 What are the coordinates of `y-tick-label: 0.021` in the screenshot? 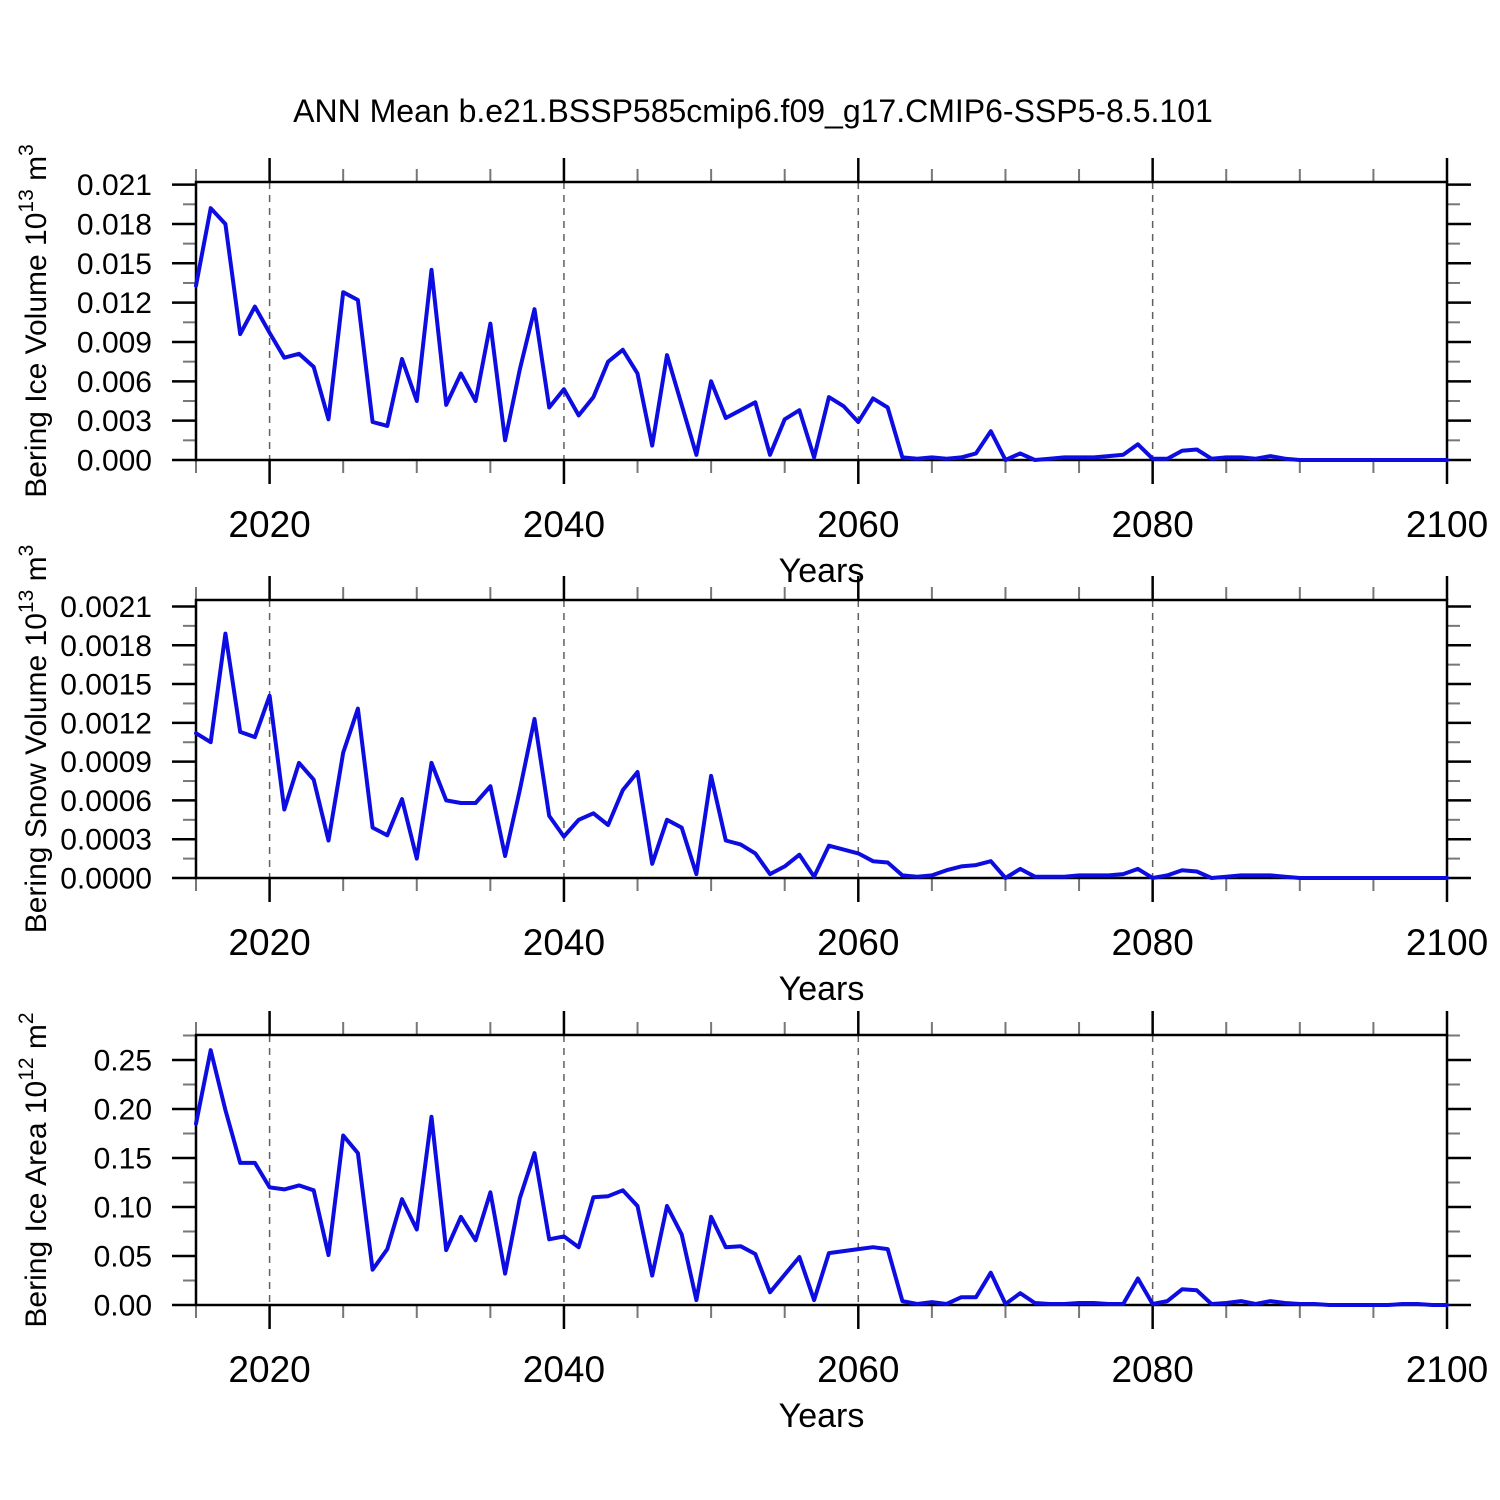 It's located at (114, 185).